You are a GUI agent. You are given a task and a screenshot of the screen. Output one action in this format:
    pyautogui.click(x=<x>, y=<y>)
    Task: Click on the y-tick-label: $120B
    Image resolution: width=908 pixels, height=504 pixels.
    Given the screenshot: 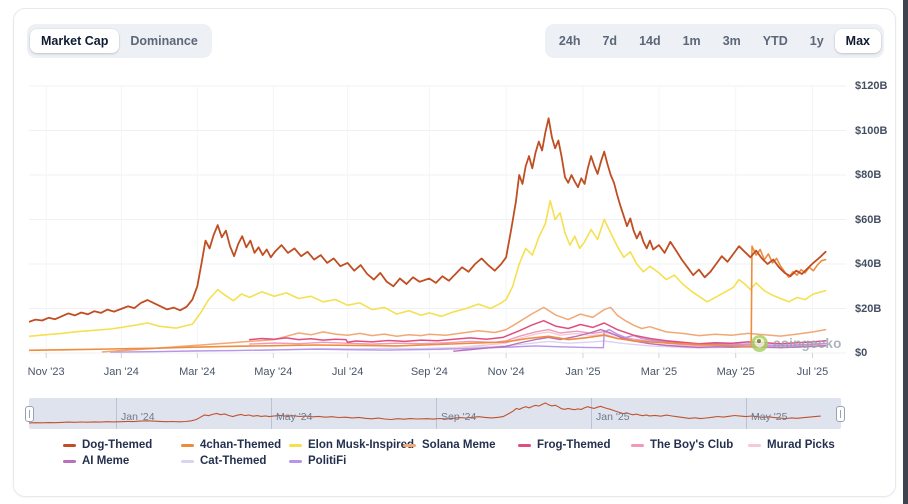 What is the action you would take?
    pyautogui.click(x=871, y=86)
    